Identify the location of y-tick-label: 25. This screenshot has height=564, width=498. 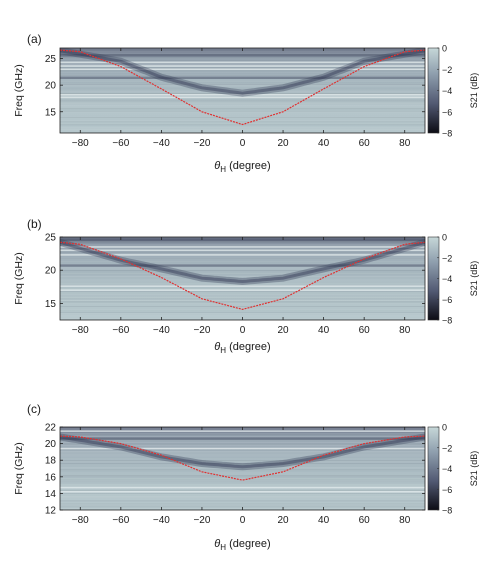
(51, 59).